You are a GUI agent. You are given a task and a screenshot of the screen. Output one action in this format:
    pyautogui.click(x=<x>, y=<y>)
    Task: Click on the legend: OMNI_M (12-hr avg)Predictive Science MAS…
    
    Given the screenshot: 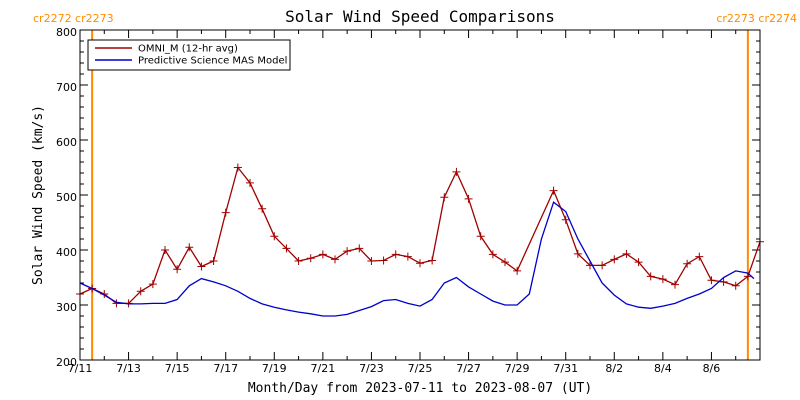 What is the action you would take?
    pyautogui.click(x=189, y=55)
    